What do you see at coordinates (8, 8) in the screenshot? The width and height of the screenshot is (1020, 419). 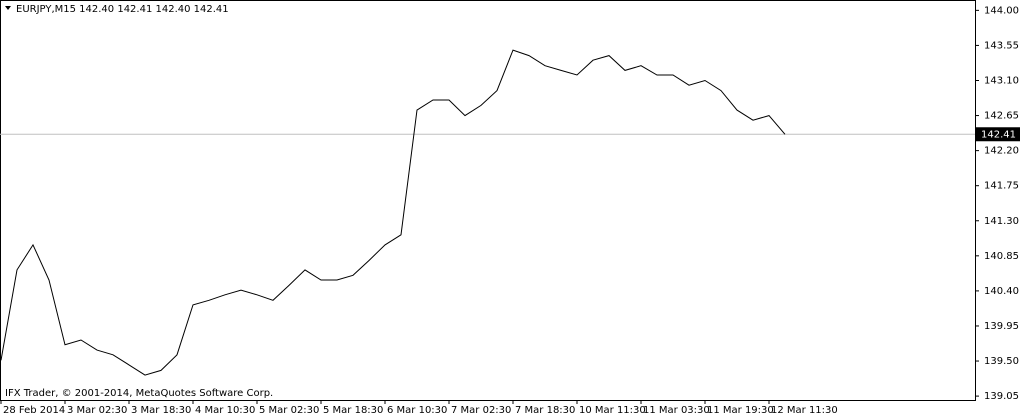 I see `collapse-icon` at bounding box center [8, 8].